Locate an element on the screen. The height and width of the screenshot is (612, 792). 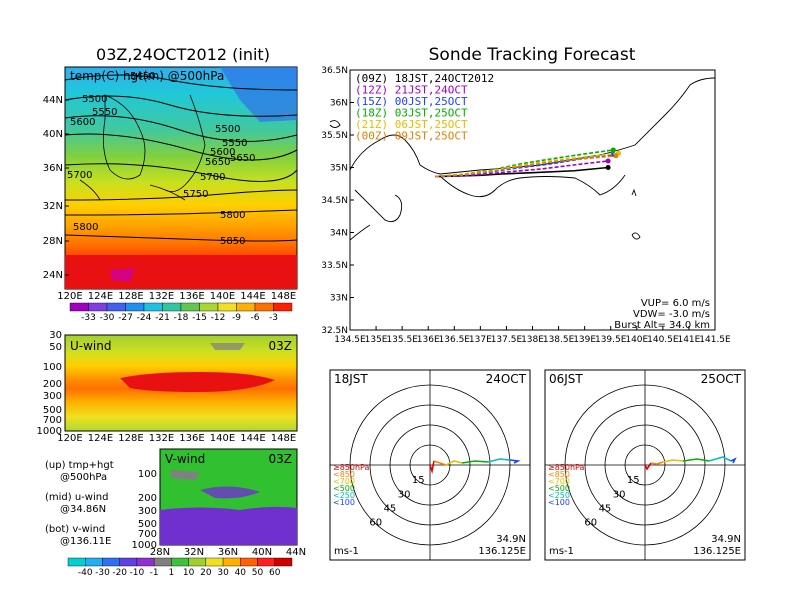
polar-date-label: 24OCT is located at coordinates (506, 379).